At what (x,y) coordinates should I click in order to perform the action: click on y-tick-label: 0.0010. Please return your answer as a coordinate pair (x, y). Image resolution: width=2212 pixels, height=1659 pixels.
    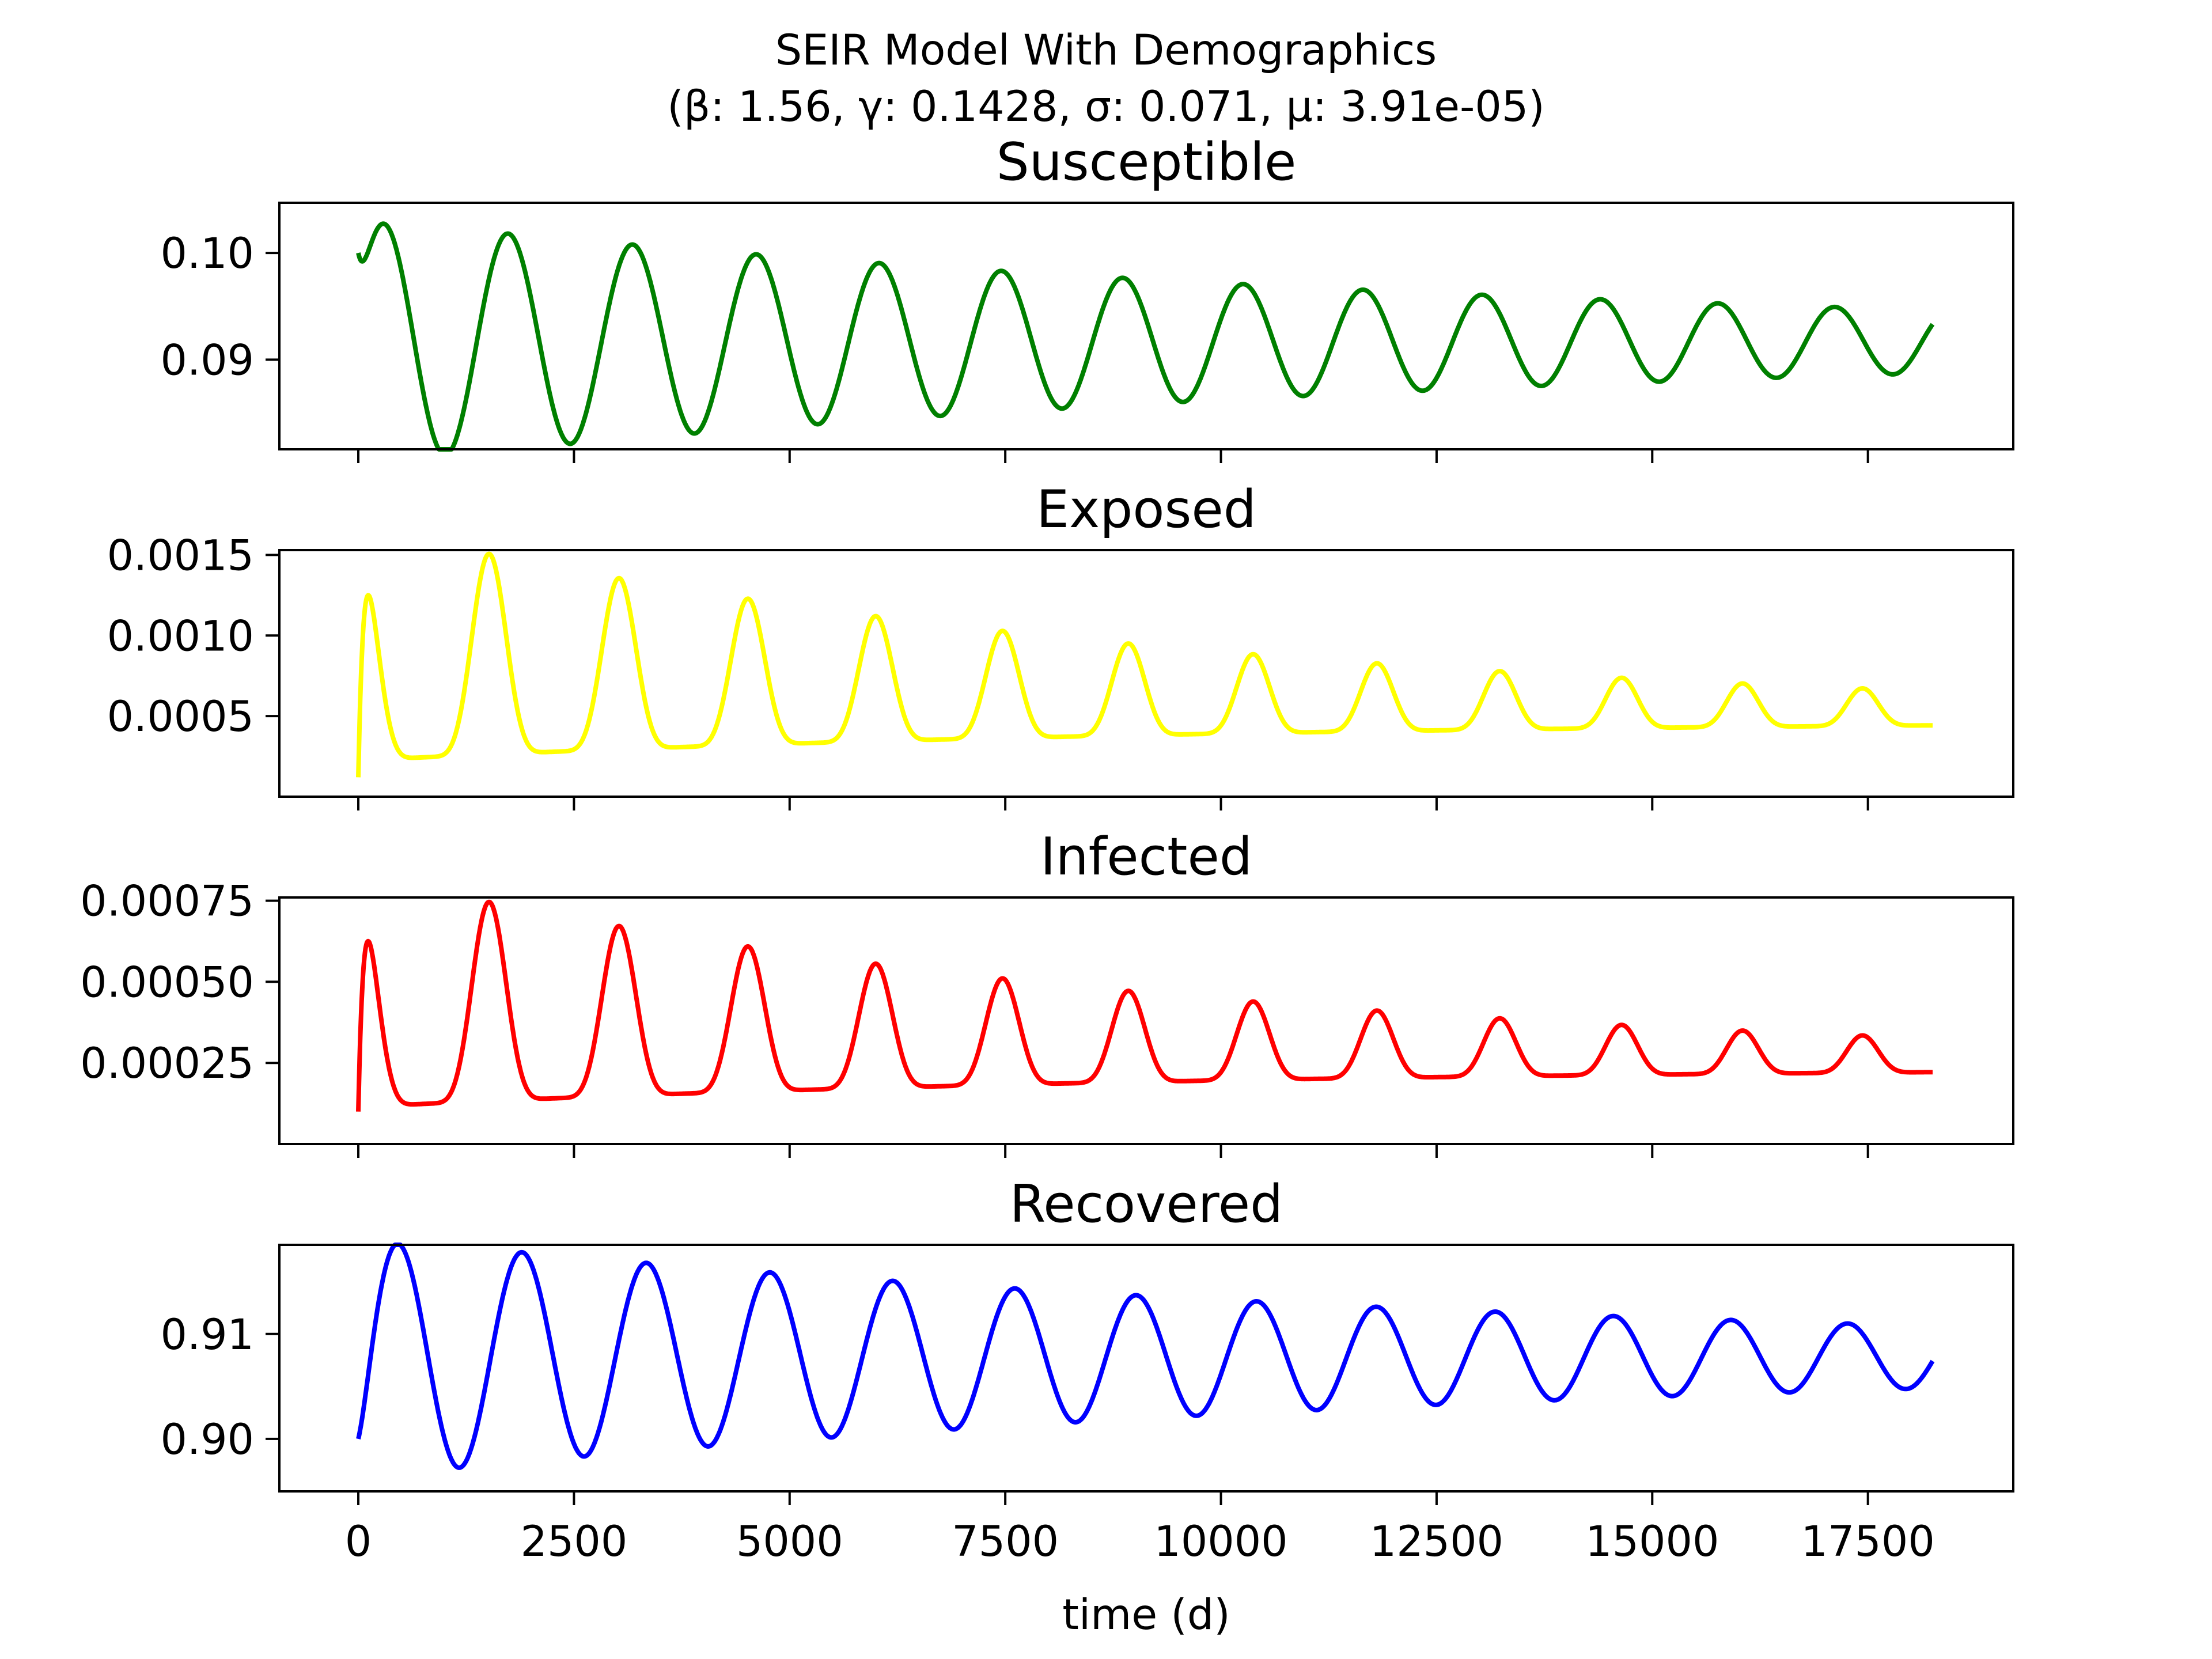
    Looking at the image, I should click on (180, 636).